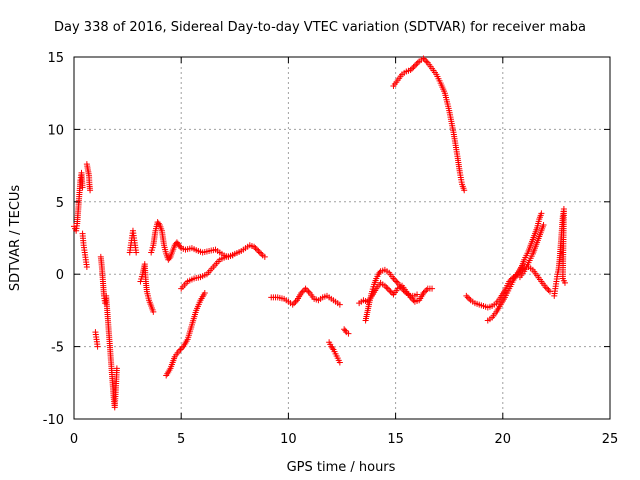 Image resolution: width=640 pixels, height=480 pixels. What do you see at coordinates (181, 439) in the screenshot?
I see `x-tick-label: 5` at bounding box center [181, 439].